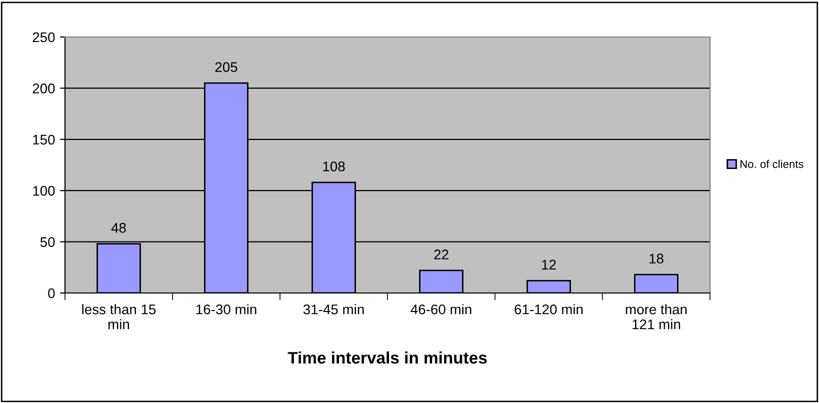 The image size is (819, 403). What do you see at coordinates (226, 67) in the screenshot?
I see `data-label: 205` at bounding box center [226, 67].